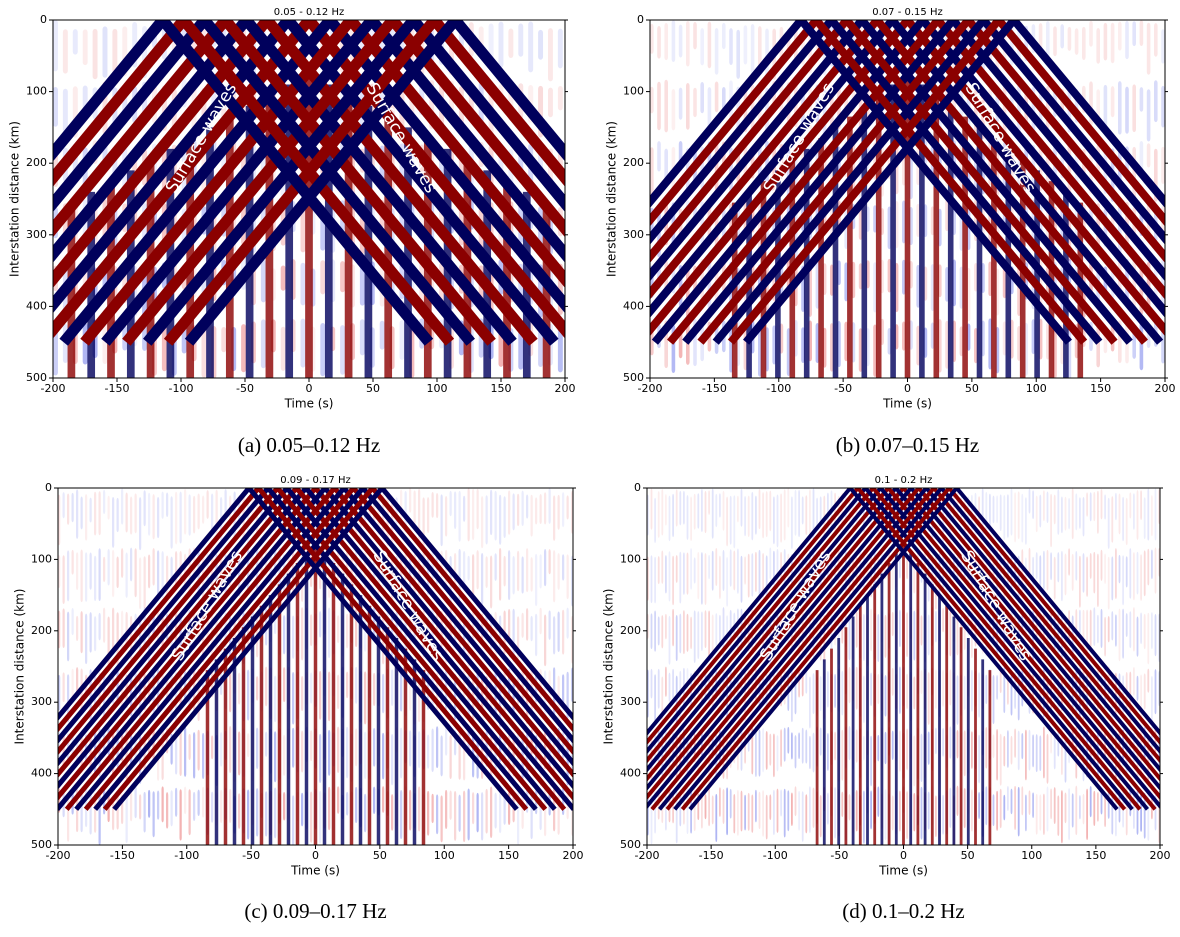 This screenshot has width=1180, height=937. Describe the element at coordinates (117, 388) in the screenshot. I see `x-tick-label: -150` at that location.